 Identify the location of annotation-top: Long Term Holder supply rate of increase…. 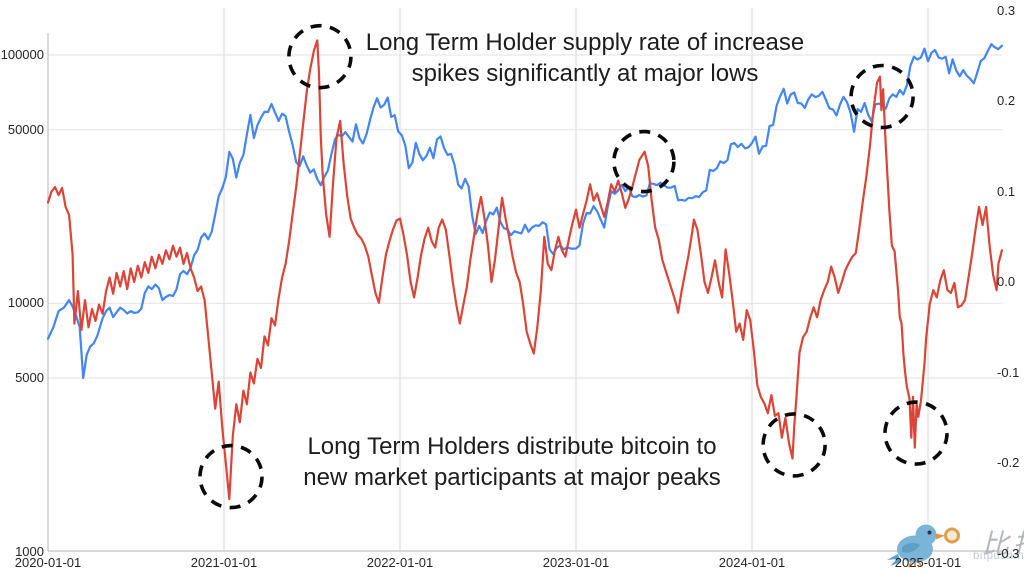
(585, 58).